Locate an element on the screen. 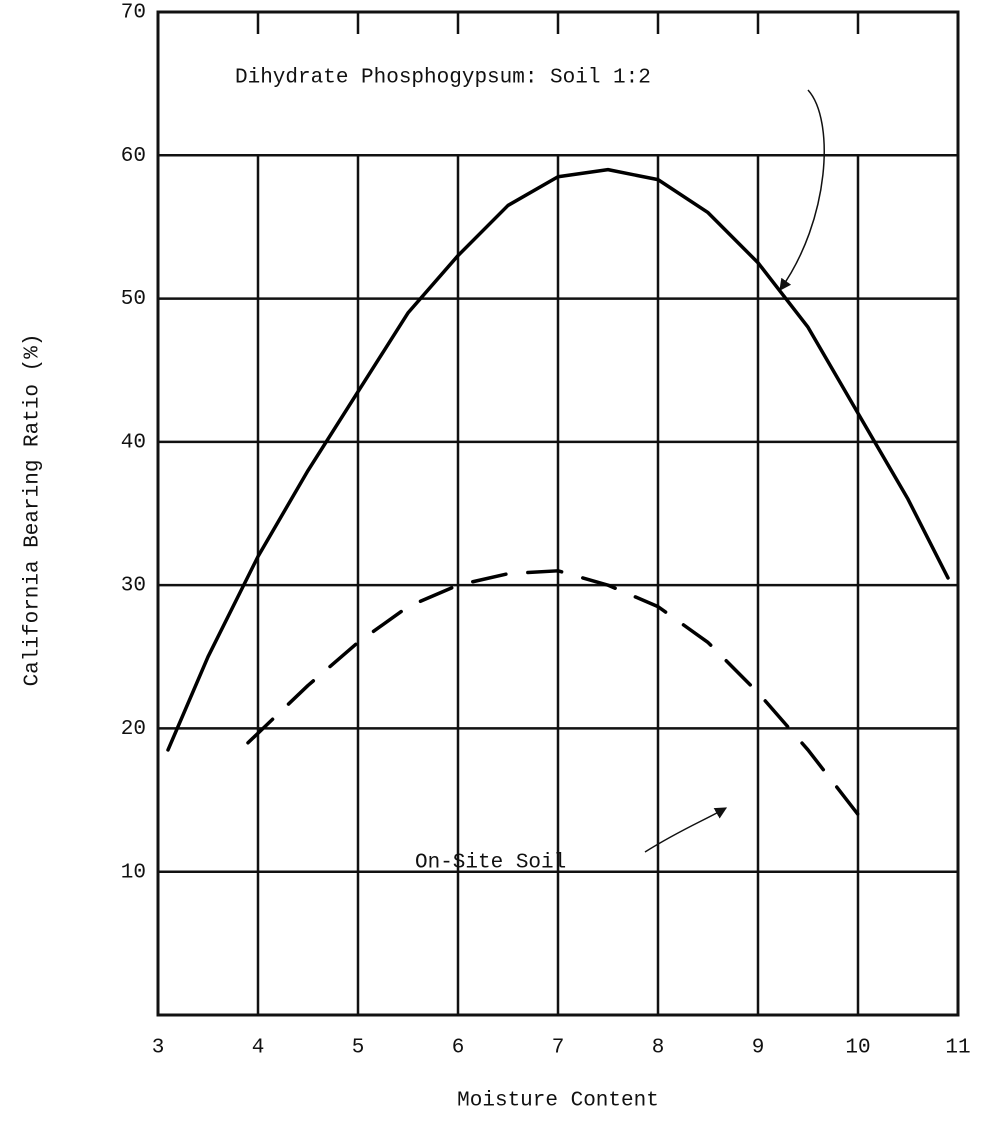 This screenshot has height=1125, width=983. annotation: Dihydrate Phosphogypsum: Soil 1:2 is located at coordinates (443, 78).